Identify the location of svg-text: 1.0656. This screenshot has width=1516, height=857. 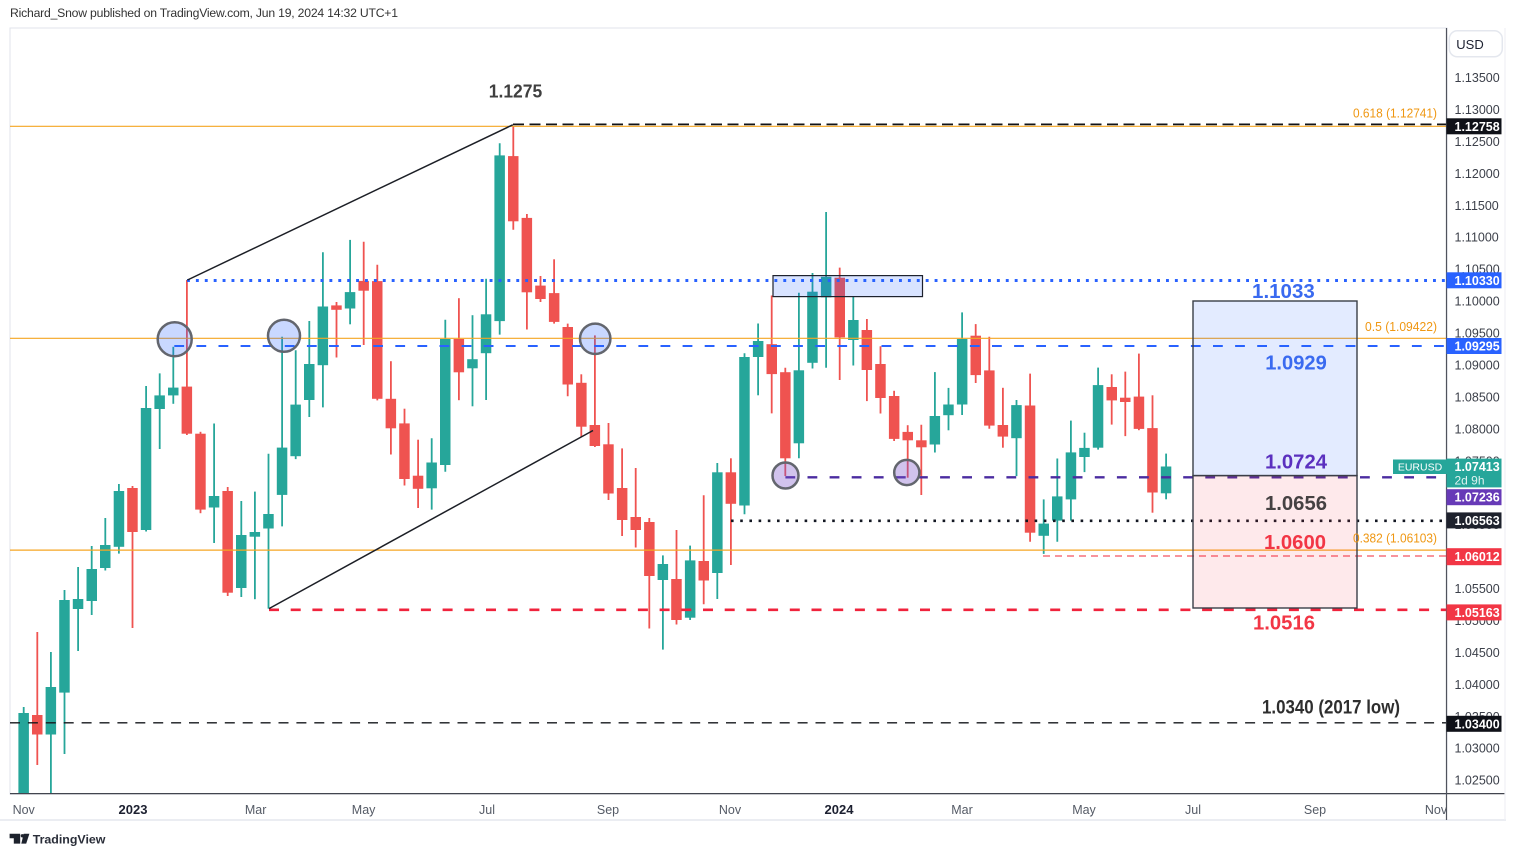
(1296, 504).